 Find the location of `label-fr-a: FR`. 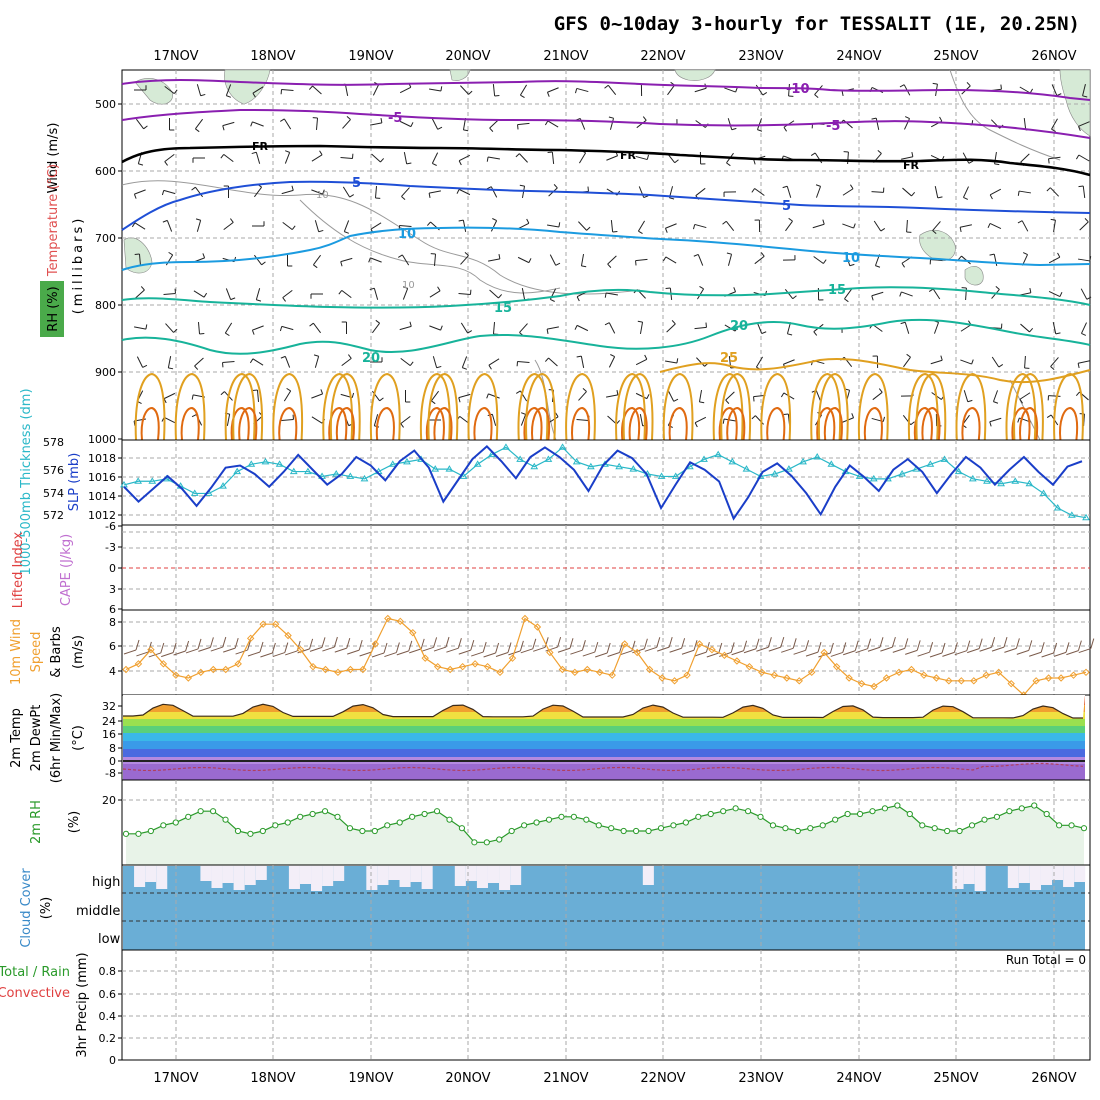

label-fr-a: FR is located at coordinates (260, 146).